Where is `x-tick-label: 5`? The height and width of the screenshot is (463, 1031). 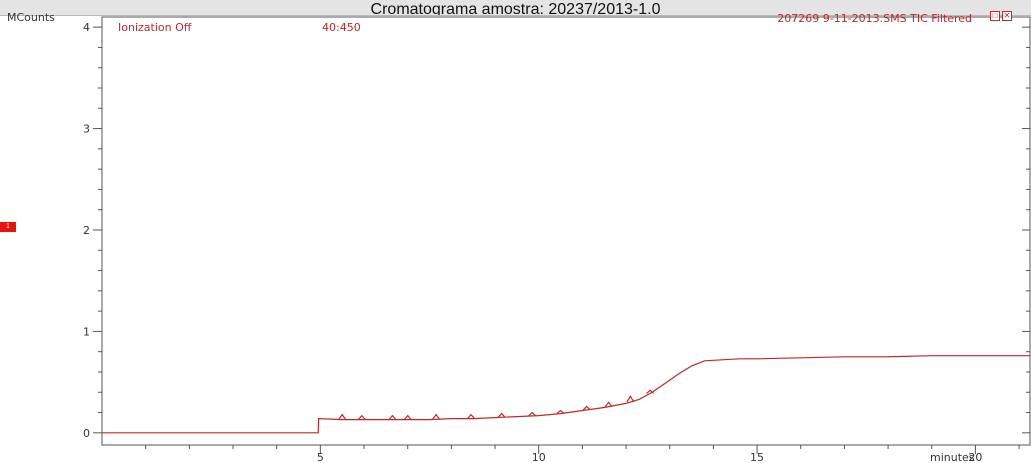 x-tick-label: 5 is located at coordinates (320, 457).